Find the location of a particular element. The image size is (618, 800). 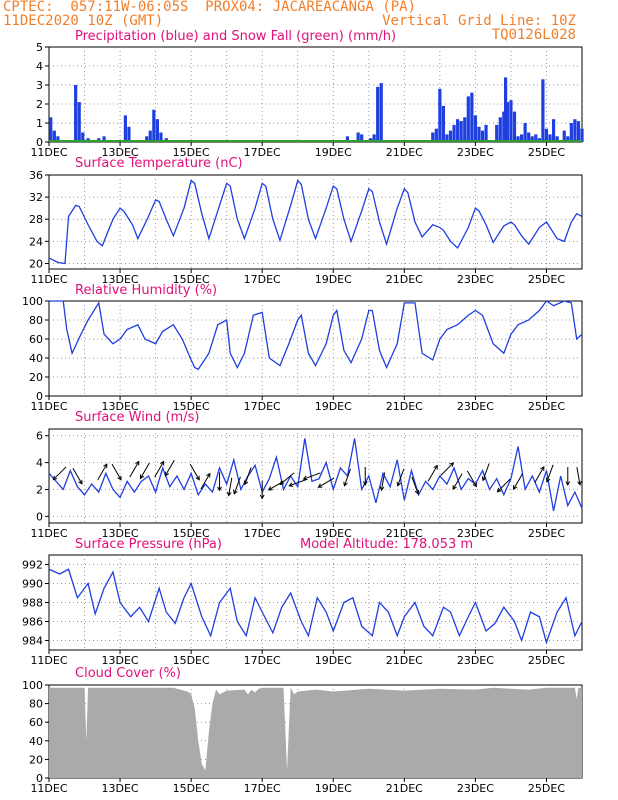

panel-title-temp: Surface Temperature (nC) is located at coordinates (159, 163).